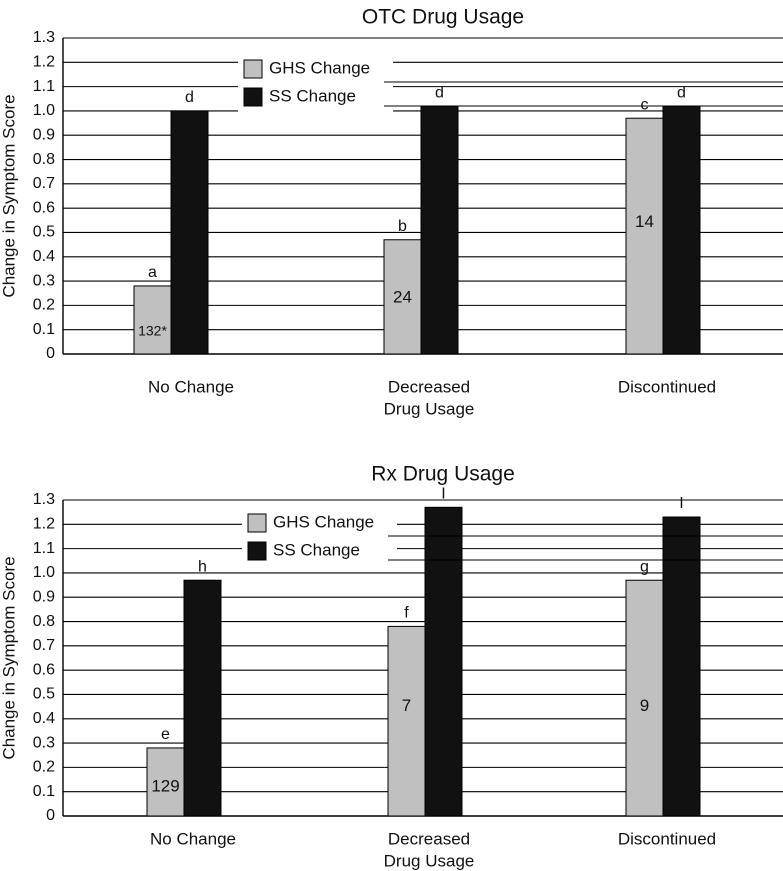 This screenshot has width=783, height=871. What do you see at coordinates (402, 226) in the screenshot?
I see `significance-letter: b` at bounding box center [402, 226].